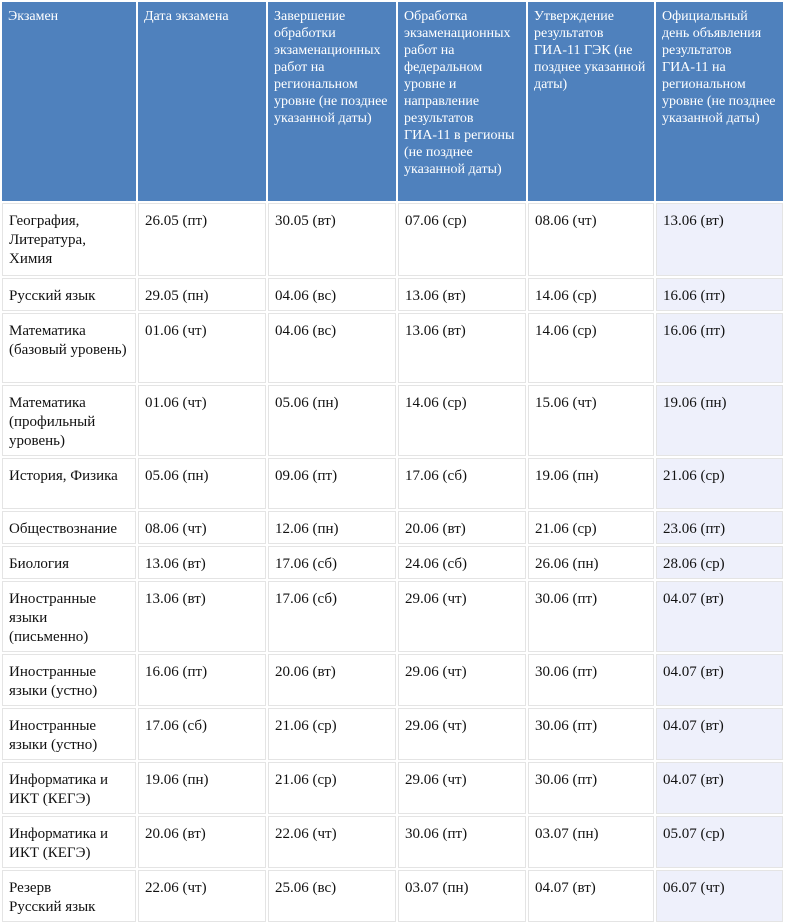  Describe the element at coordinates (332, 527) in the screenshot. I see `date-cell: 12.06 (пн)` at that location.